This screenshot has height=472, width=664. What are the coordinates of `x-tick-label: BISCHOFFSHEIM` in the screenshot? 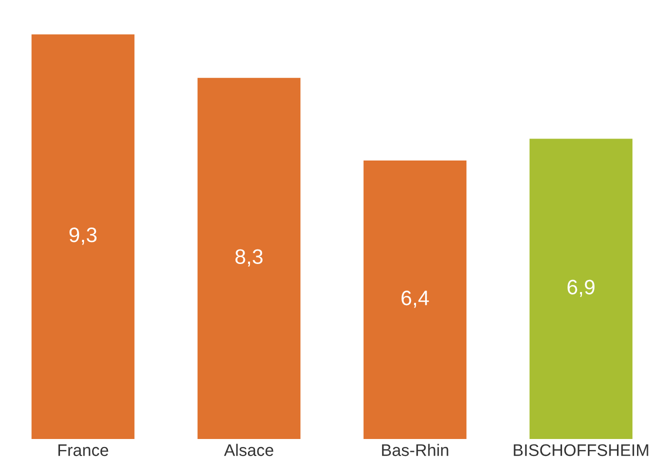 It's located at (581, 450).